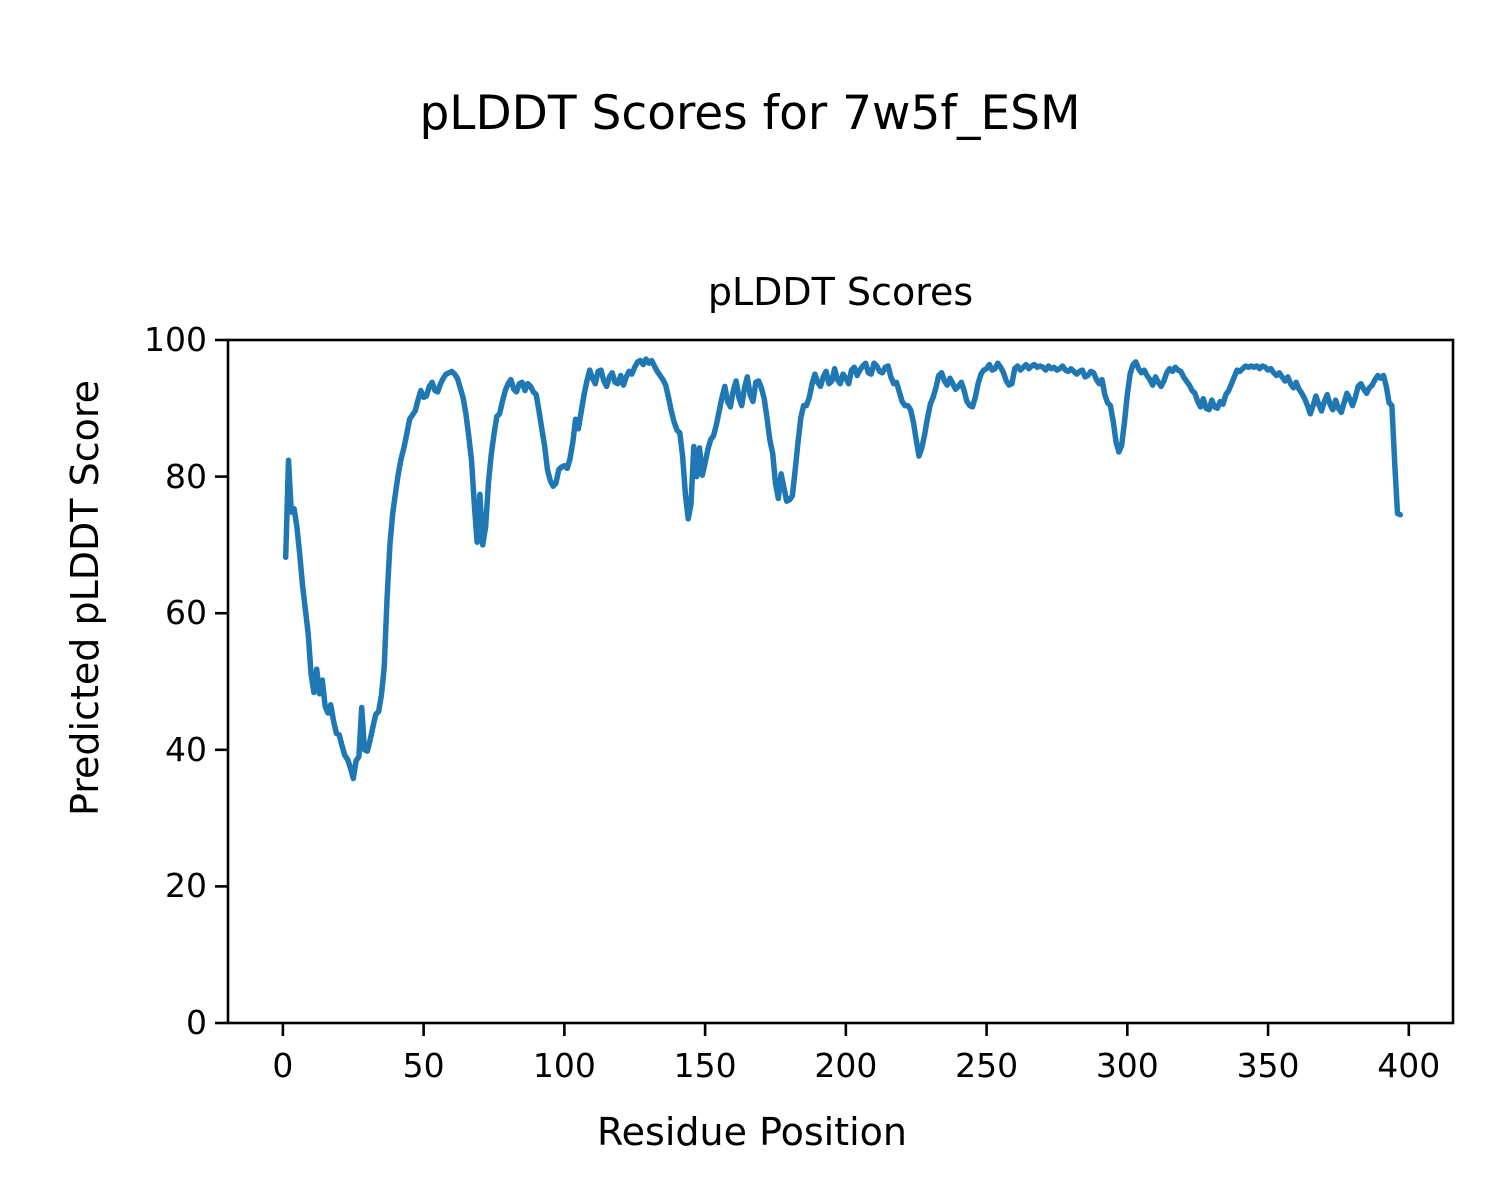 This screenshot has height=1200, width=1500. I want to click on x-tick-label: 0, so click(283, 1065).